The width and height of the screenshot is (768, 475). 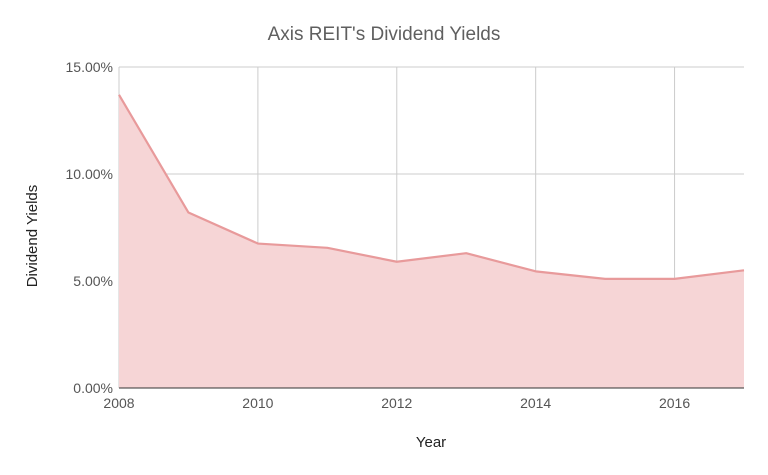 I want to click on y-axis-label: Dividend Yields, so click(x=32, y=236).